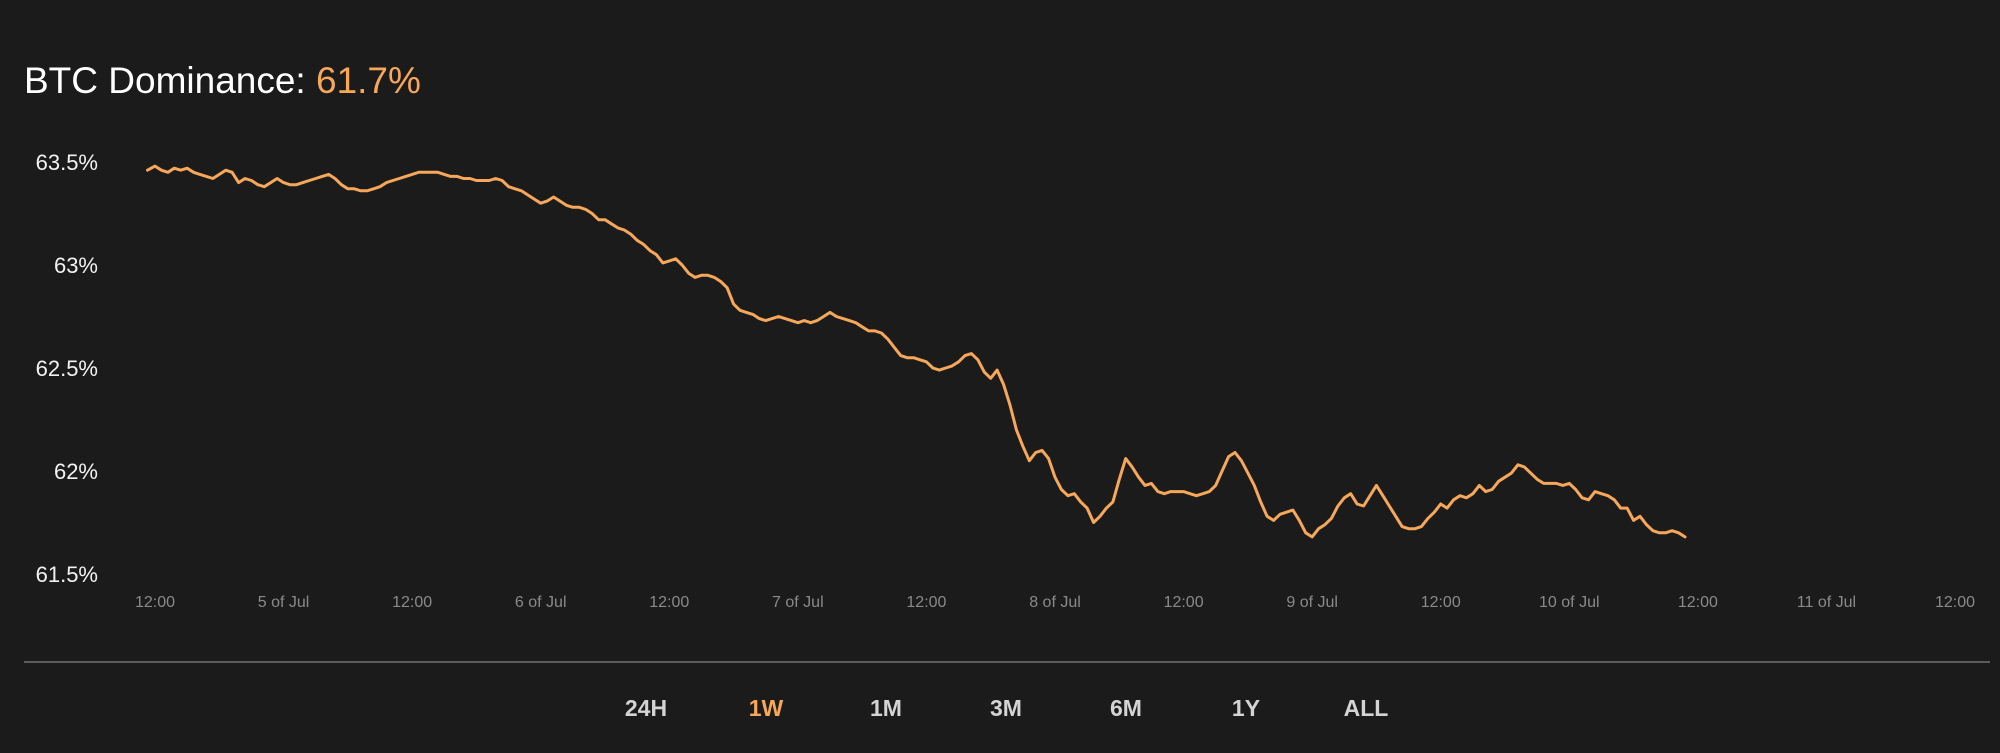 Image resolution: width=2000 pixels, height=753 pixels. What do you see at coordinates (541, 602) in the screenshot?
I see `x-tick-label: 6 of Jul` at bounding box center [541, 602].